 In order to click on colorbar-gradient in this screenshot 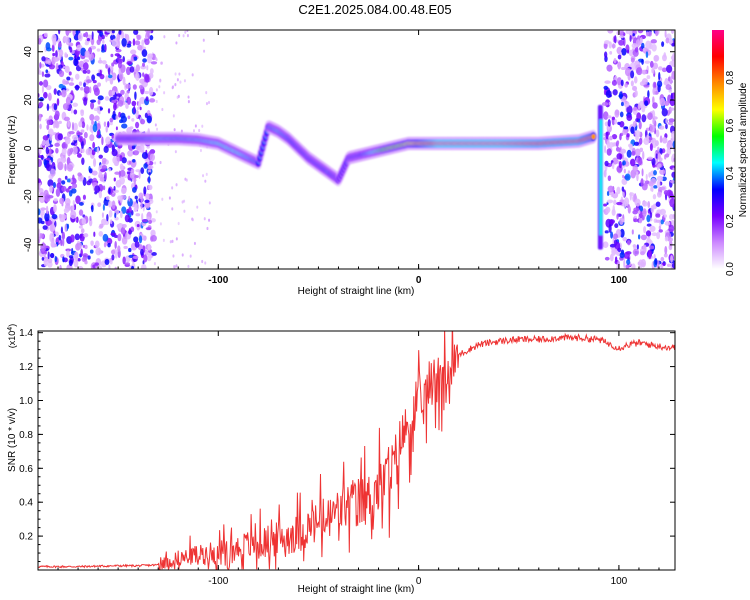, I will do `click(718, 149)`.